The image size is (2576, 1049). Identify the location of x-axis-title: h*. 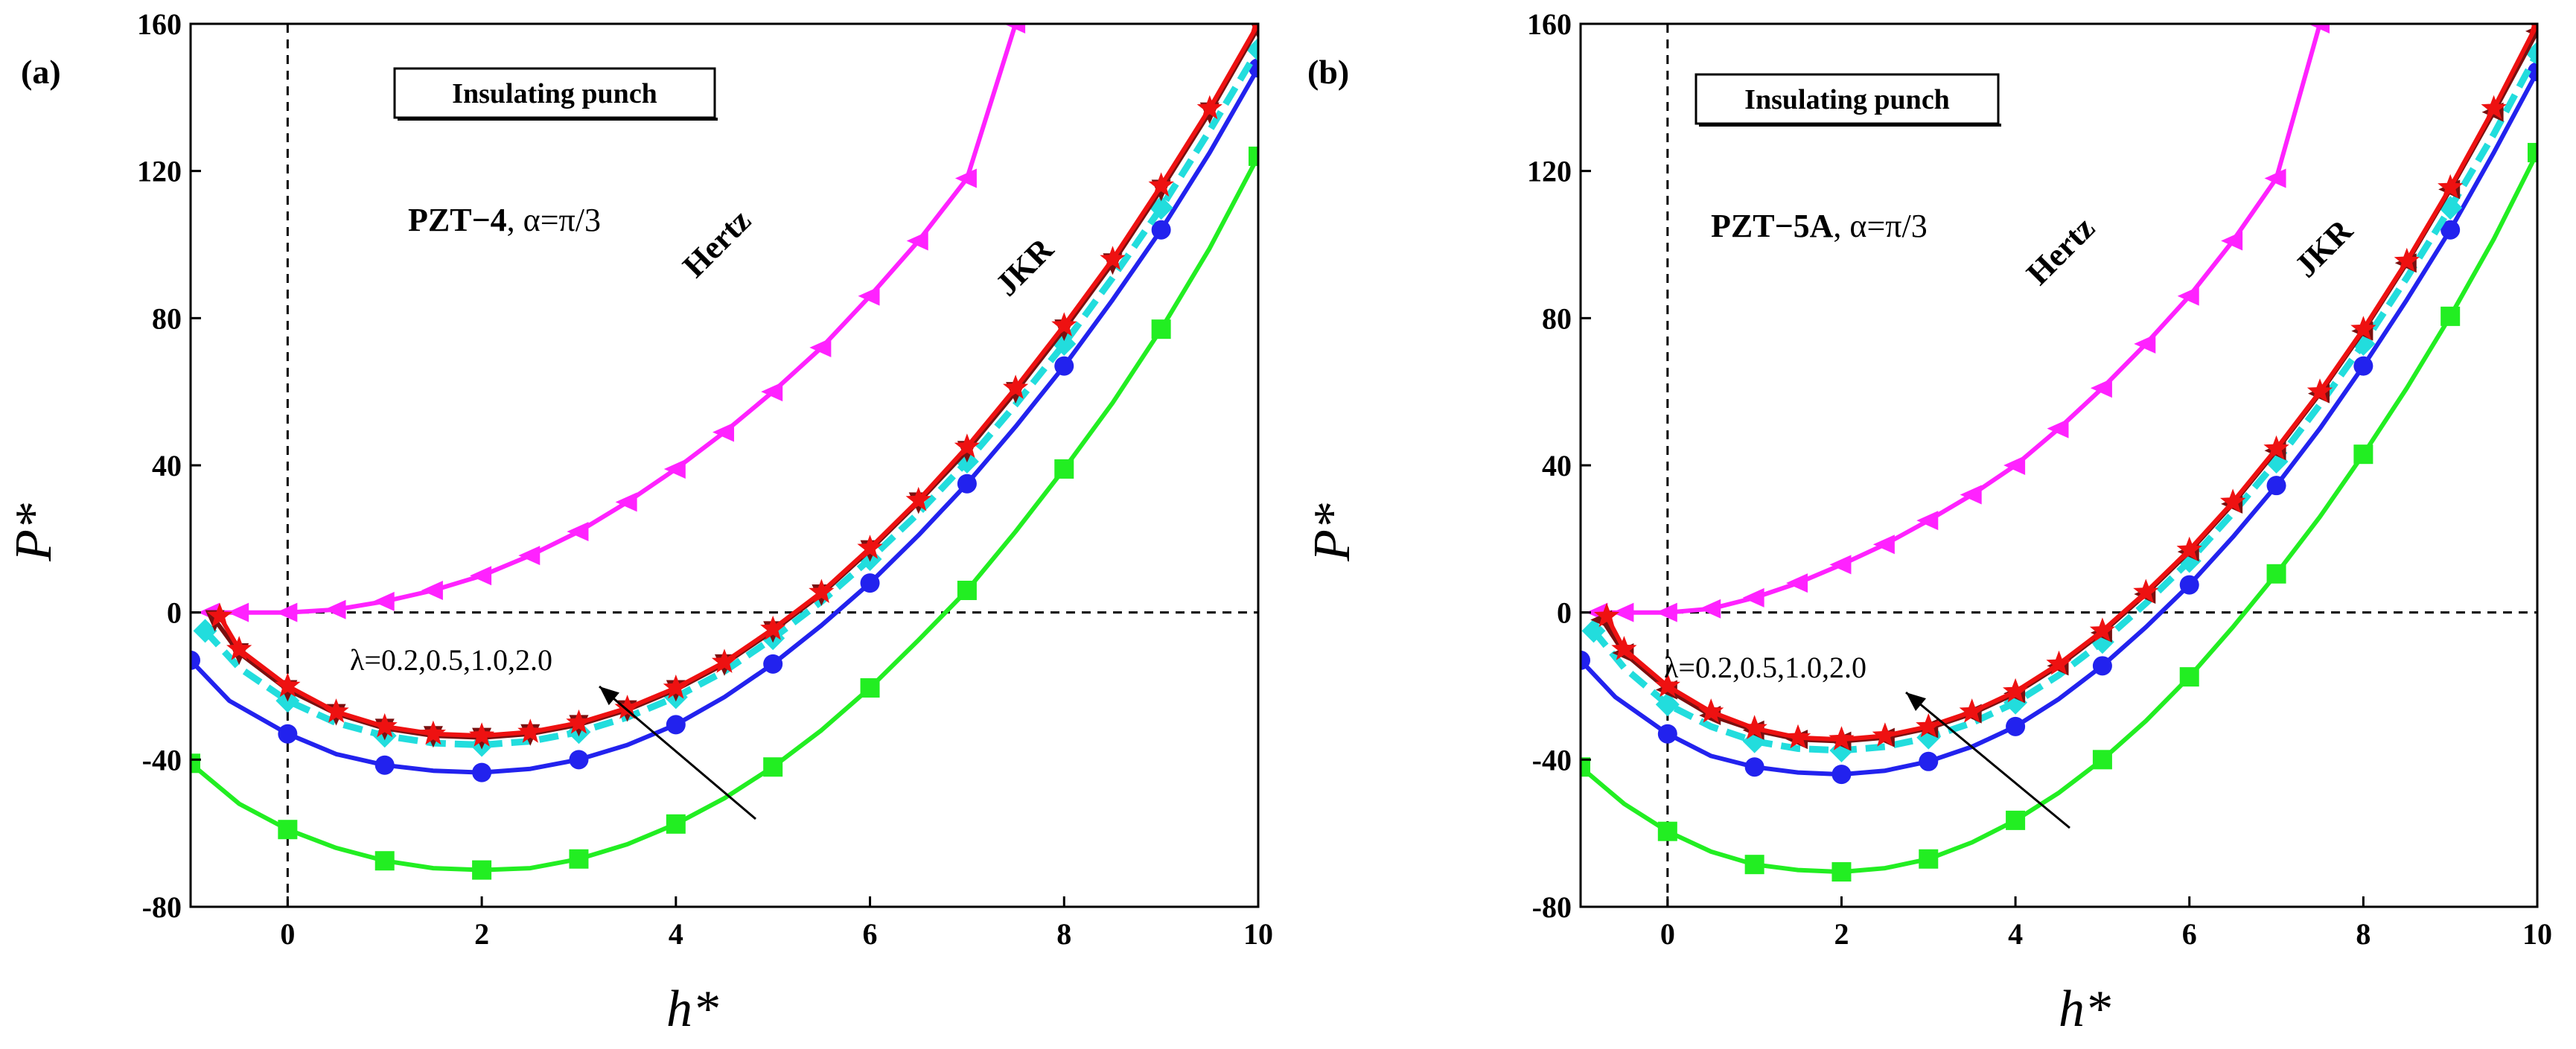
(2085, 1010).